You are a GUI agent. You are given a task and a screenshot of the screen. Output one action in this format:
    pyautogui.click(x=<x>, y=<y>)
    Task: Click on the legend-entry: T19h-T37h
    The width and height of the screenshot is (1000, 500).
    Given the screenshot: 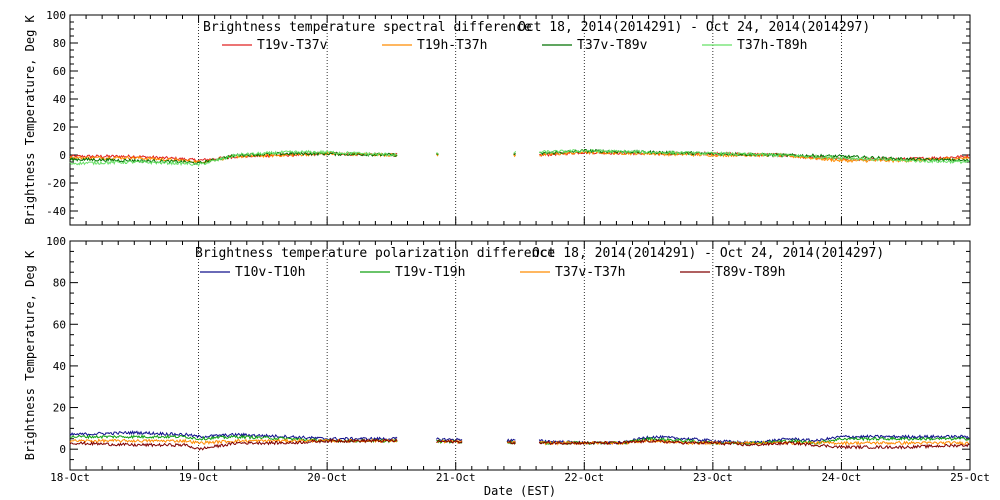 What is the action you would take?
    pyautogui.click(x=452, y=45)
    